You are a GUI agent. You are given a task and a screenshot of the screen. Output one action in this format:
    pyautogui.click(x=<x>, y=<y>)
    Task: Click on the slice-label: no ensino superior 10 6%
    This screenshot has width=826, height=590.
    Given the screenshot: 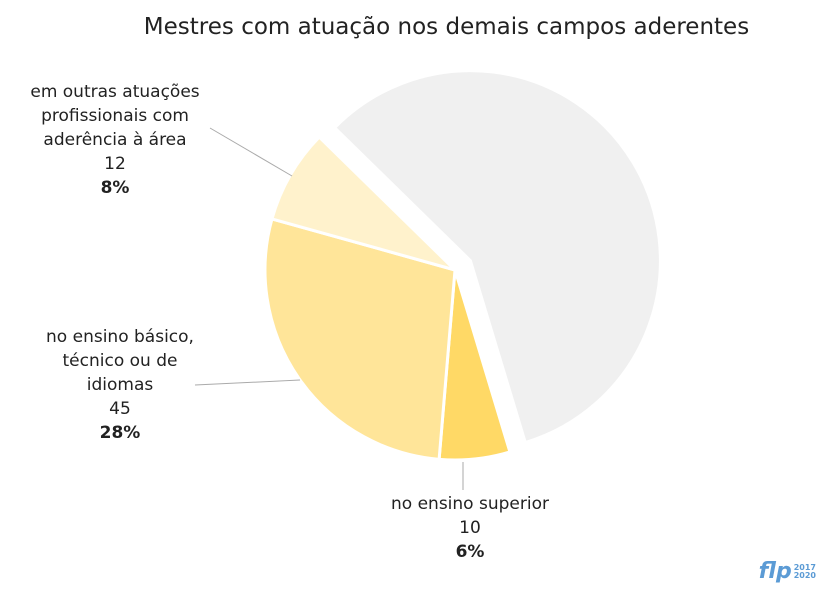 What is the action you would take?
    pyautogui.click(x=470, y=528)
    